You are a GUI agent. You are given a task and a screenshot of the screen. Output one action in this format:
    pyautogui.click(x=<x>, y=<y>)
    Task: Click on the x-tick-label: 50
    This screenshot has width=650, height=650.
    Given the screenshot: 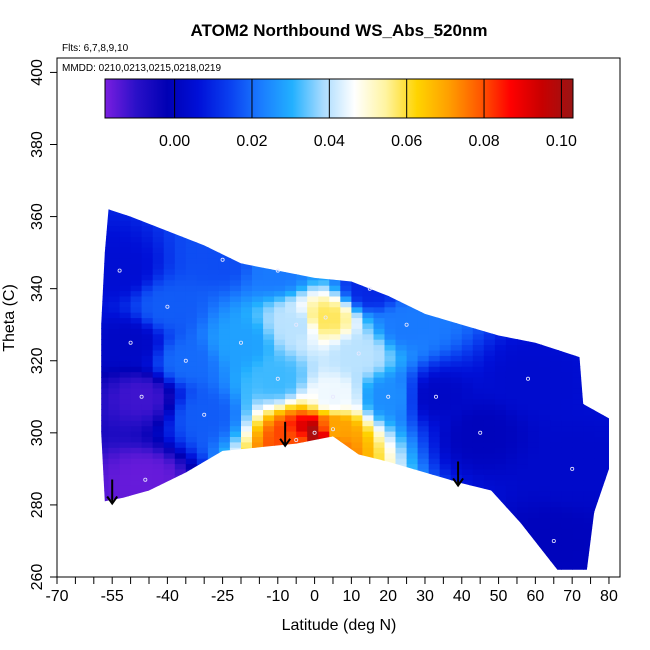 What is the action you would take?
    pyautogui.click(x=499, y=596)
    